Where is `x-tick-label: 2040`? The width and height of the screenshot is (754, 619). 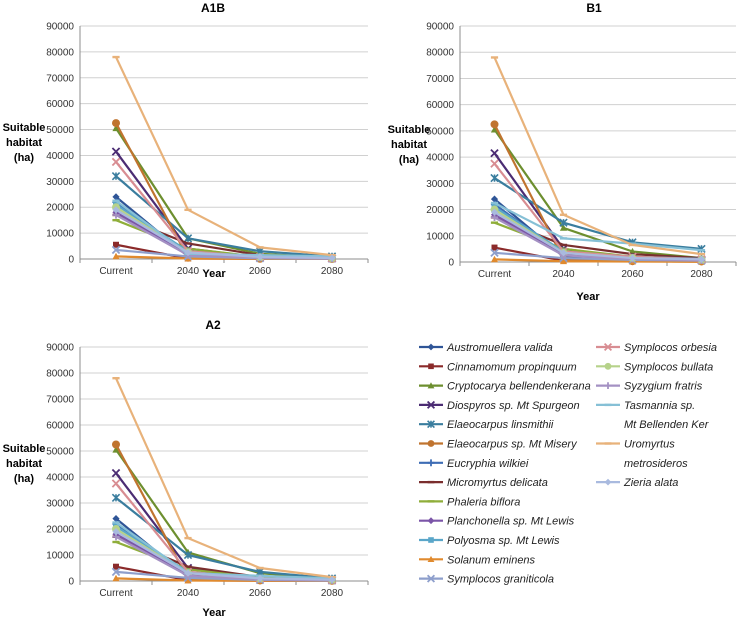 x-tick-label: 2040 is located at coordinates (563, 274).